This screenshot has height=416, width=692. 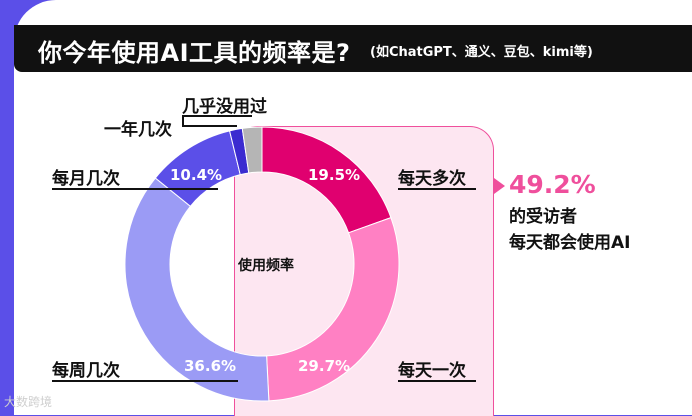 What do you see at coordinates (183, 120) in the screenshot?
I see `leader-line-yearly-vertical` at bounding box center [183, 120].